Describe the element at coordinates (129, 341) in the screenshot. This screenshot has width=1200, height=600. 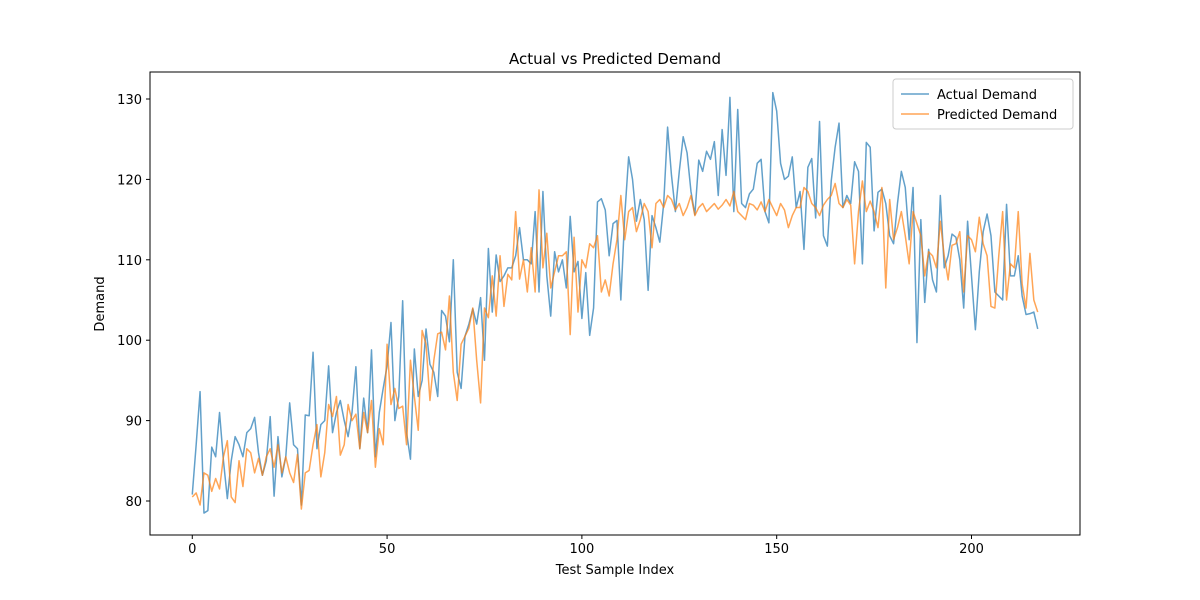
I see `y-tick-label: 100` at that location.